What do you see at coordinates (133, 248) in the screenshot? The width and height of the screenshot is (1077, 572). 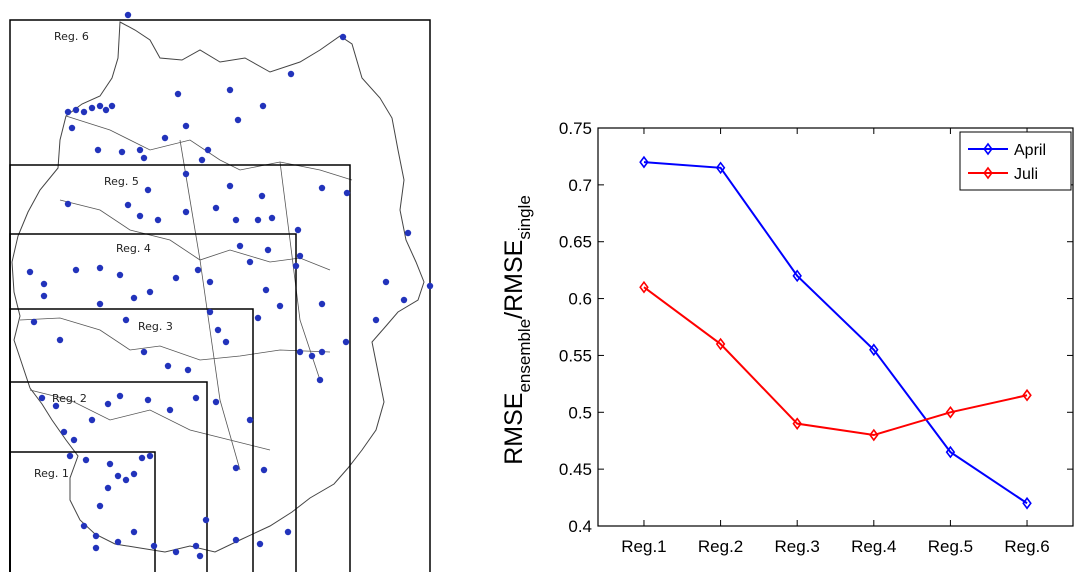 I see `region-label-4: Reg. 4` at bounding box center [133, 248].